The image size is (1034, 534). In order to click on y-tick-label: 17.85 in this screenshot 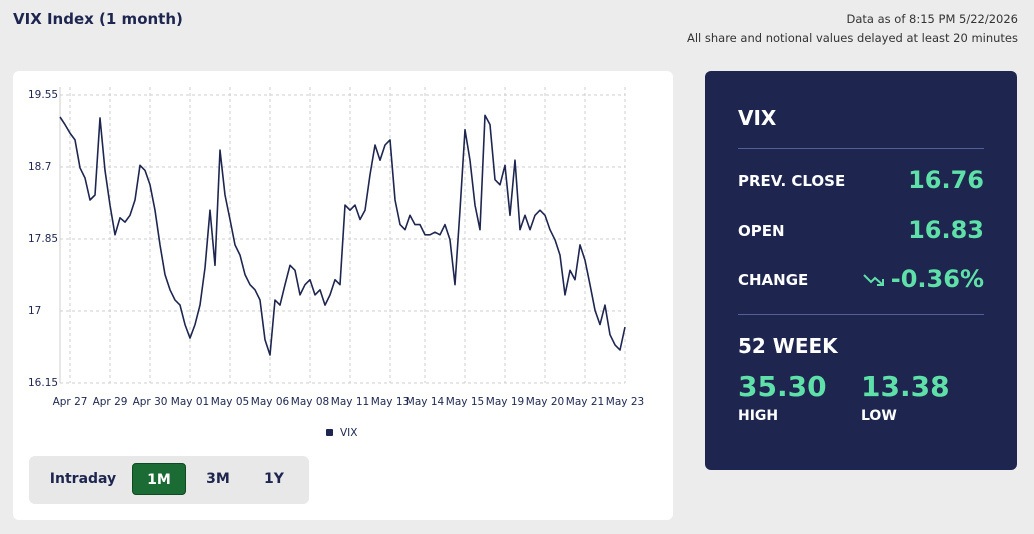, I will do `click(43, 239)`.